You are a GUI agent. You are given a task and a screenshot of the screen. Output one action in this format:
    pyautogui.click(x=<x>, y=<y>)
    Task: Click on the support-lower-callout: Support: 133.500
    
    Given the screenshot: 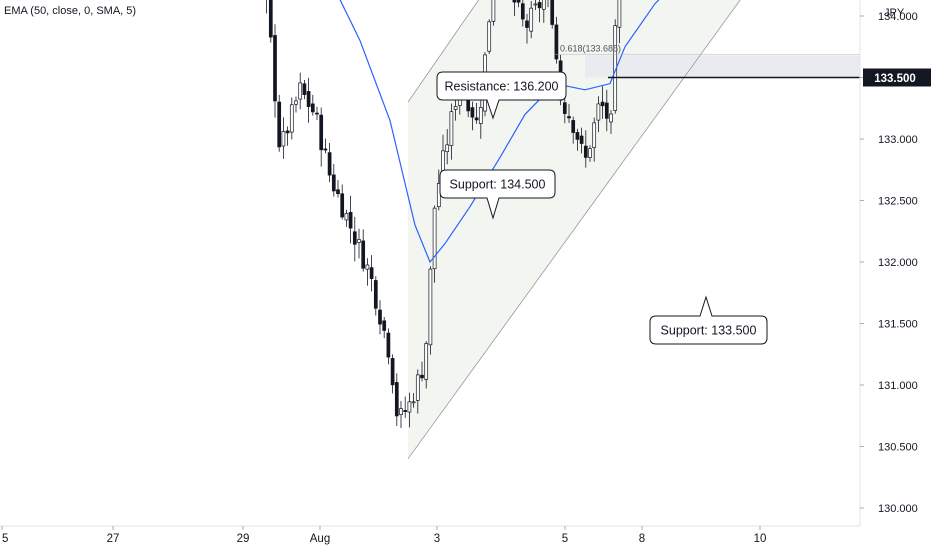 What is the action you would take?
    pyautogui.click(x=708, y=320)
    